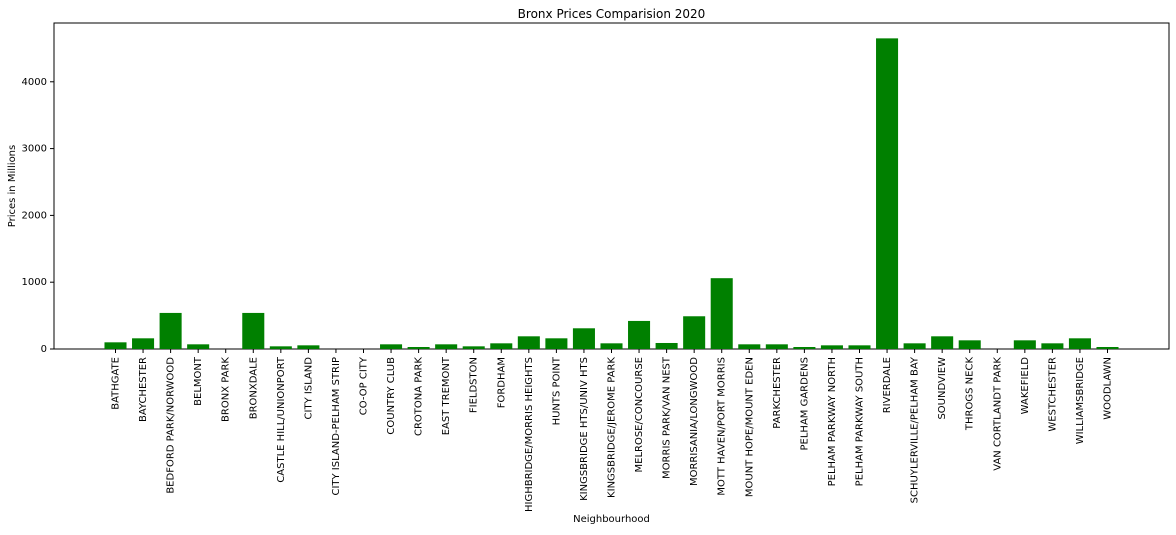 The width and height of the screenshot is (1176, 535). Describe the element at coordinates (942, 388) in the screenshot. I see `x-tick-label: SOUNDVIEW` at that location.